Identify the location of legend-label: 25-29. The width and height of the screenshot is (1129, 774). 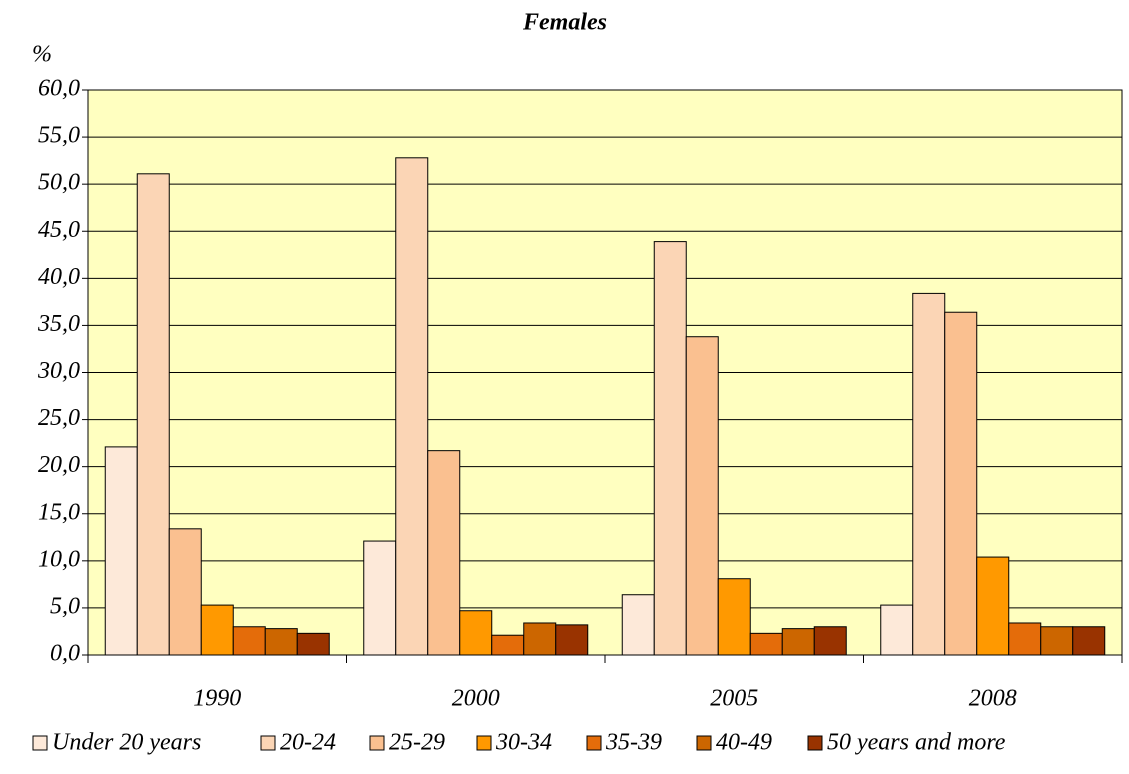
(417, 743).